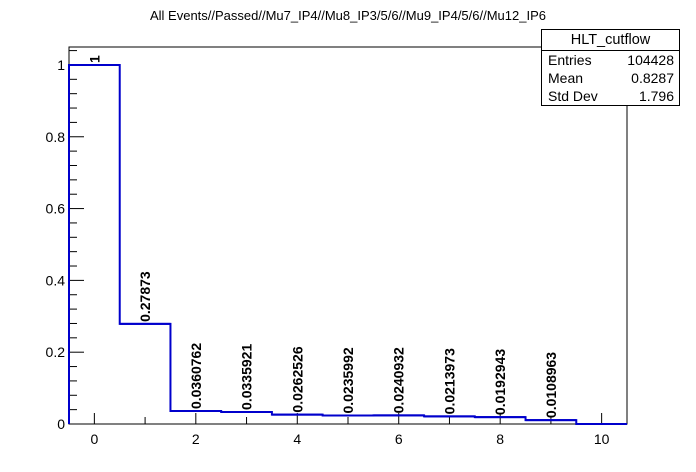 This screenshot has width=696, height=472. What do you see at coordinates (297, 439) in the screenshot?
I see `x-tick-label: 4` at bounding box center [297, 439].